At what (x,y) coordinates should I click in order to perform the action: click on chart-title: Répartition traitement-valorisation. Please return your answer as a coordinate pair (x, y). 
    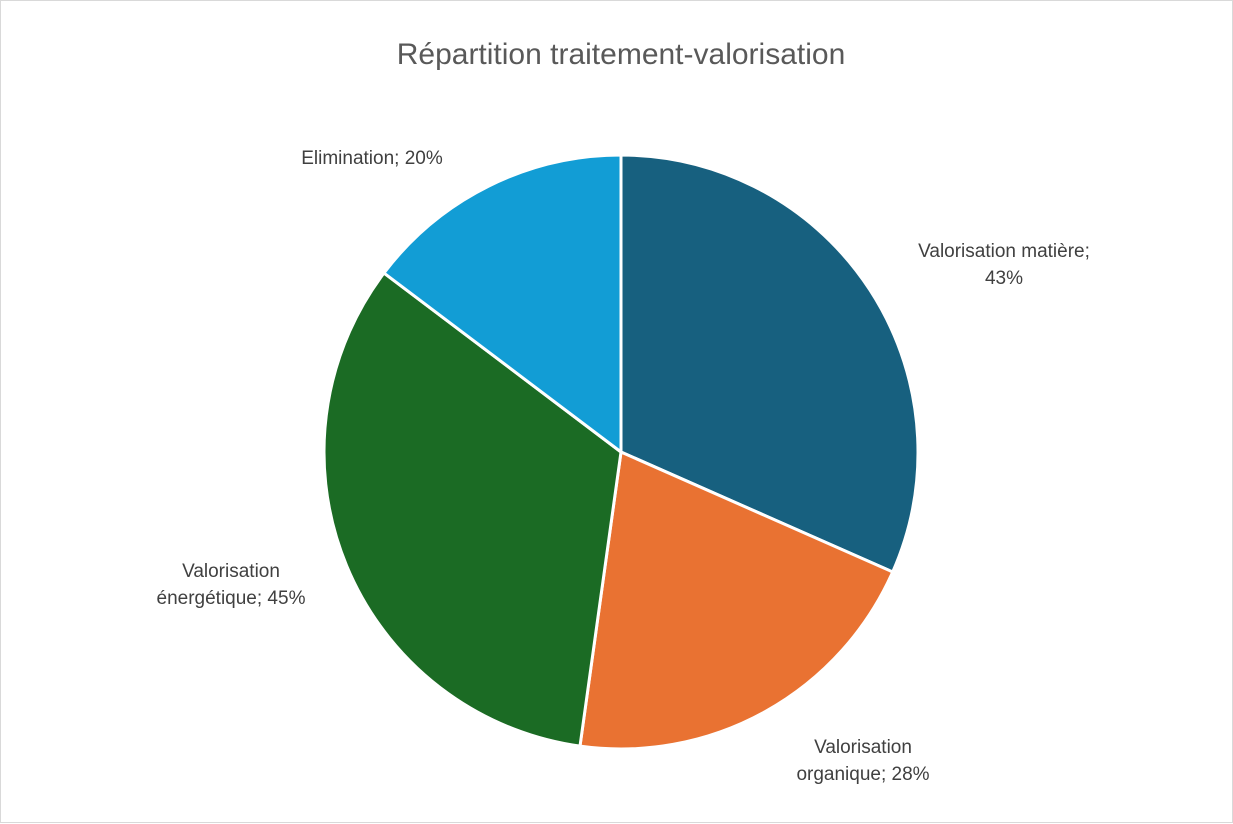
    Looking at the image, I should click on (621, 54).